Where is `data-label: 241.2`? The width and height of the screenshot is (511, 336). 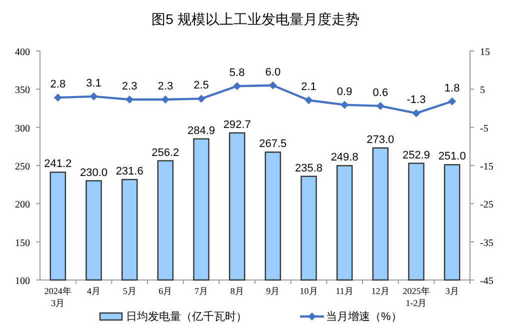 data-label: 241.2 is located at coordinates (58, 164).